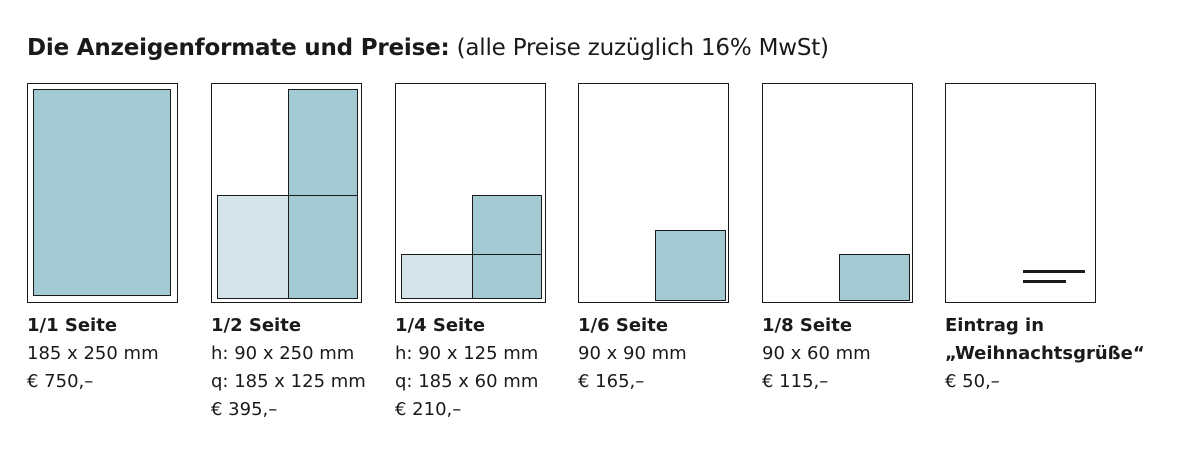 This screenshot has height=459, width=1200. Describe the element at coordinates (611, 381) in the screenshot. I see `format-price: € 165,–` at that location.